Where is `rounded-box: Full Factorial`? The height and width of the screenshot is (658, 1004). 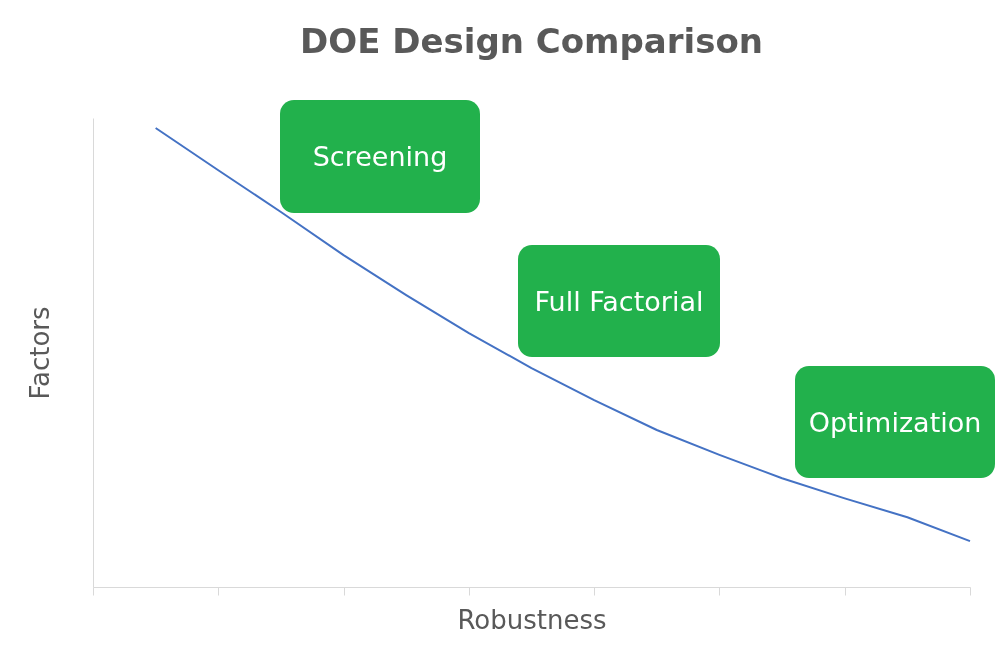
rounded-box: Full Factorial is located at coordinates (619, 301).